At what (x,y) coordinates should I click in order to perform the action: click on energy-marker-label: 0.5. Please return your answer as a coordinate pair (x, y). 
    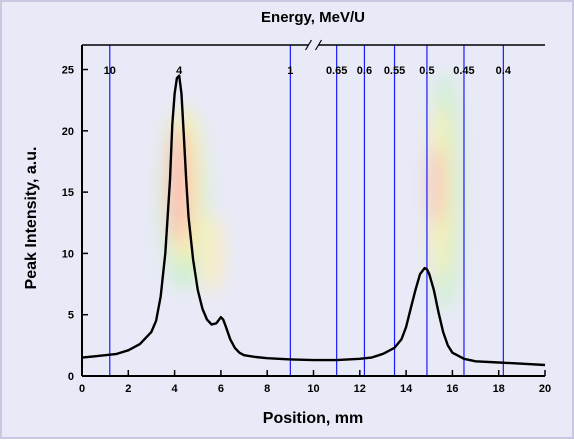
    Looking at the image, I should click on (426, 71).